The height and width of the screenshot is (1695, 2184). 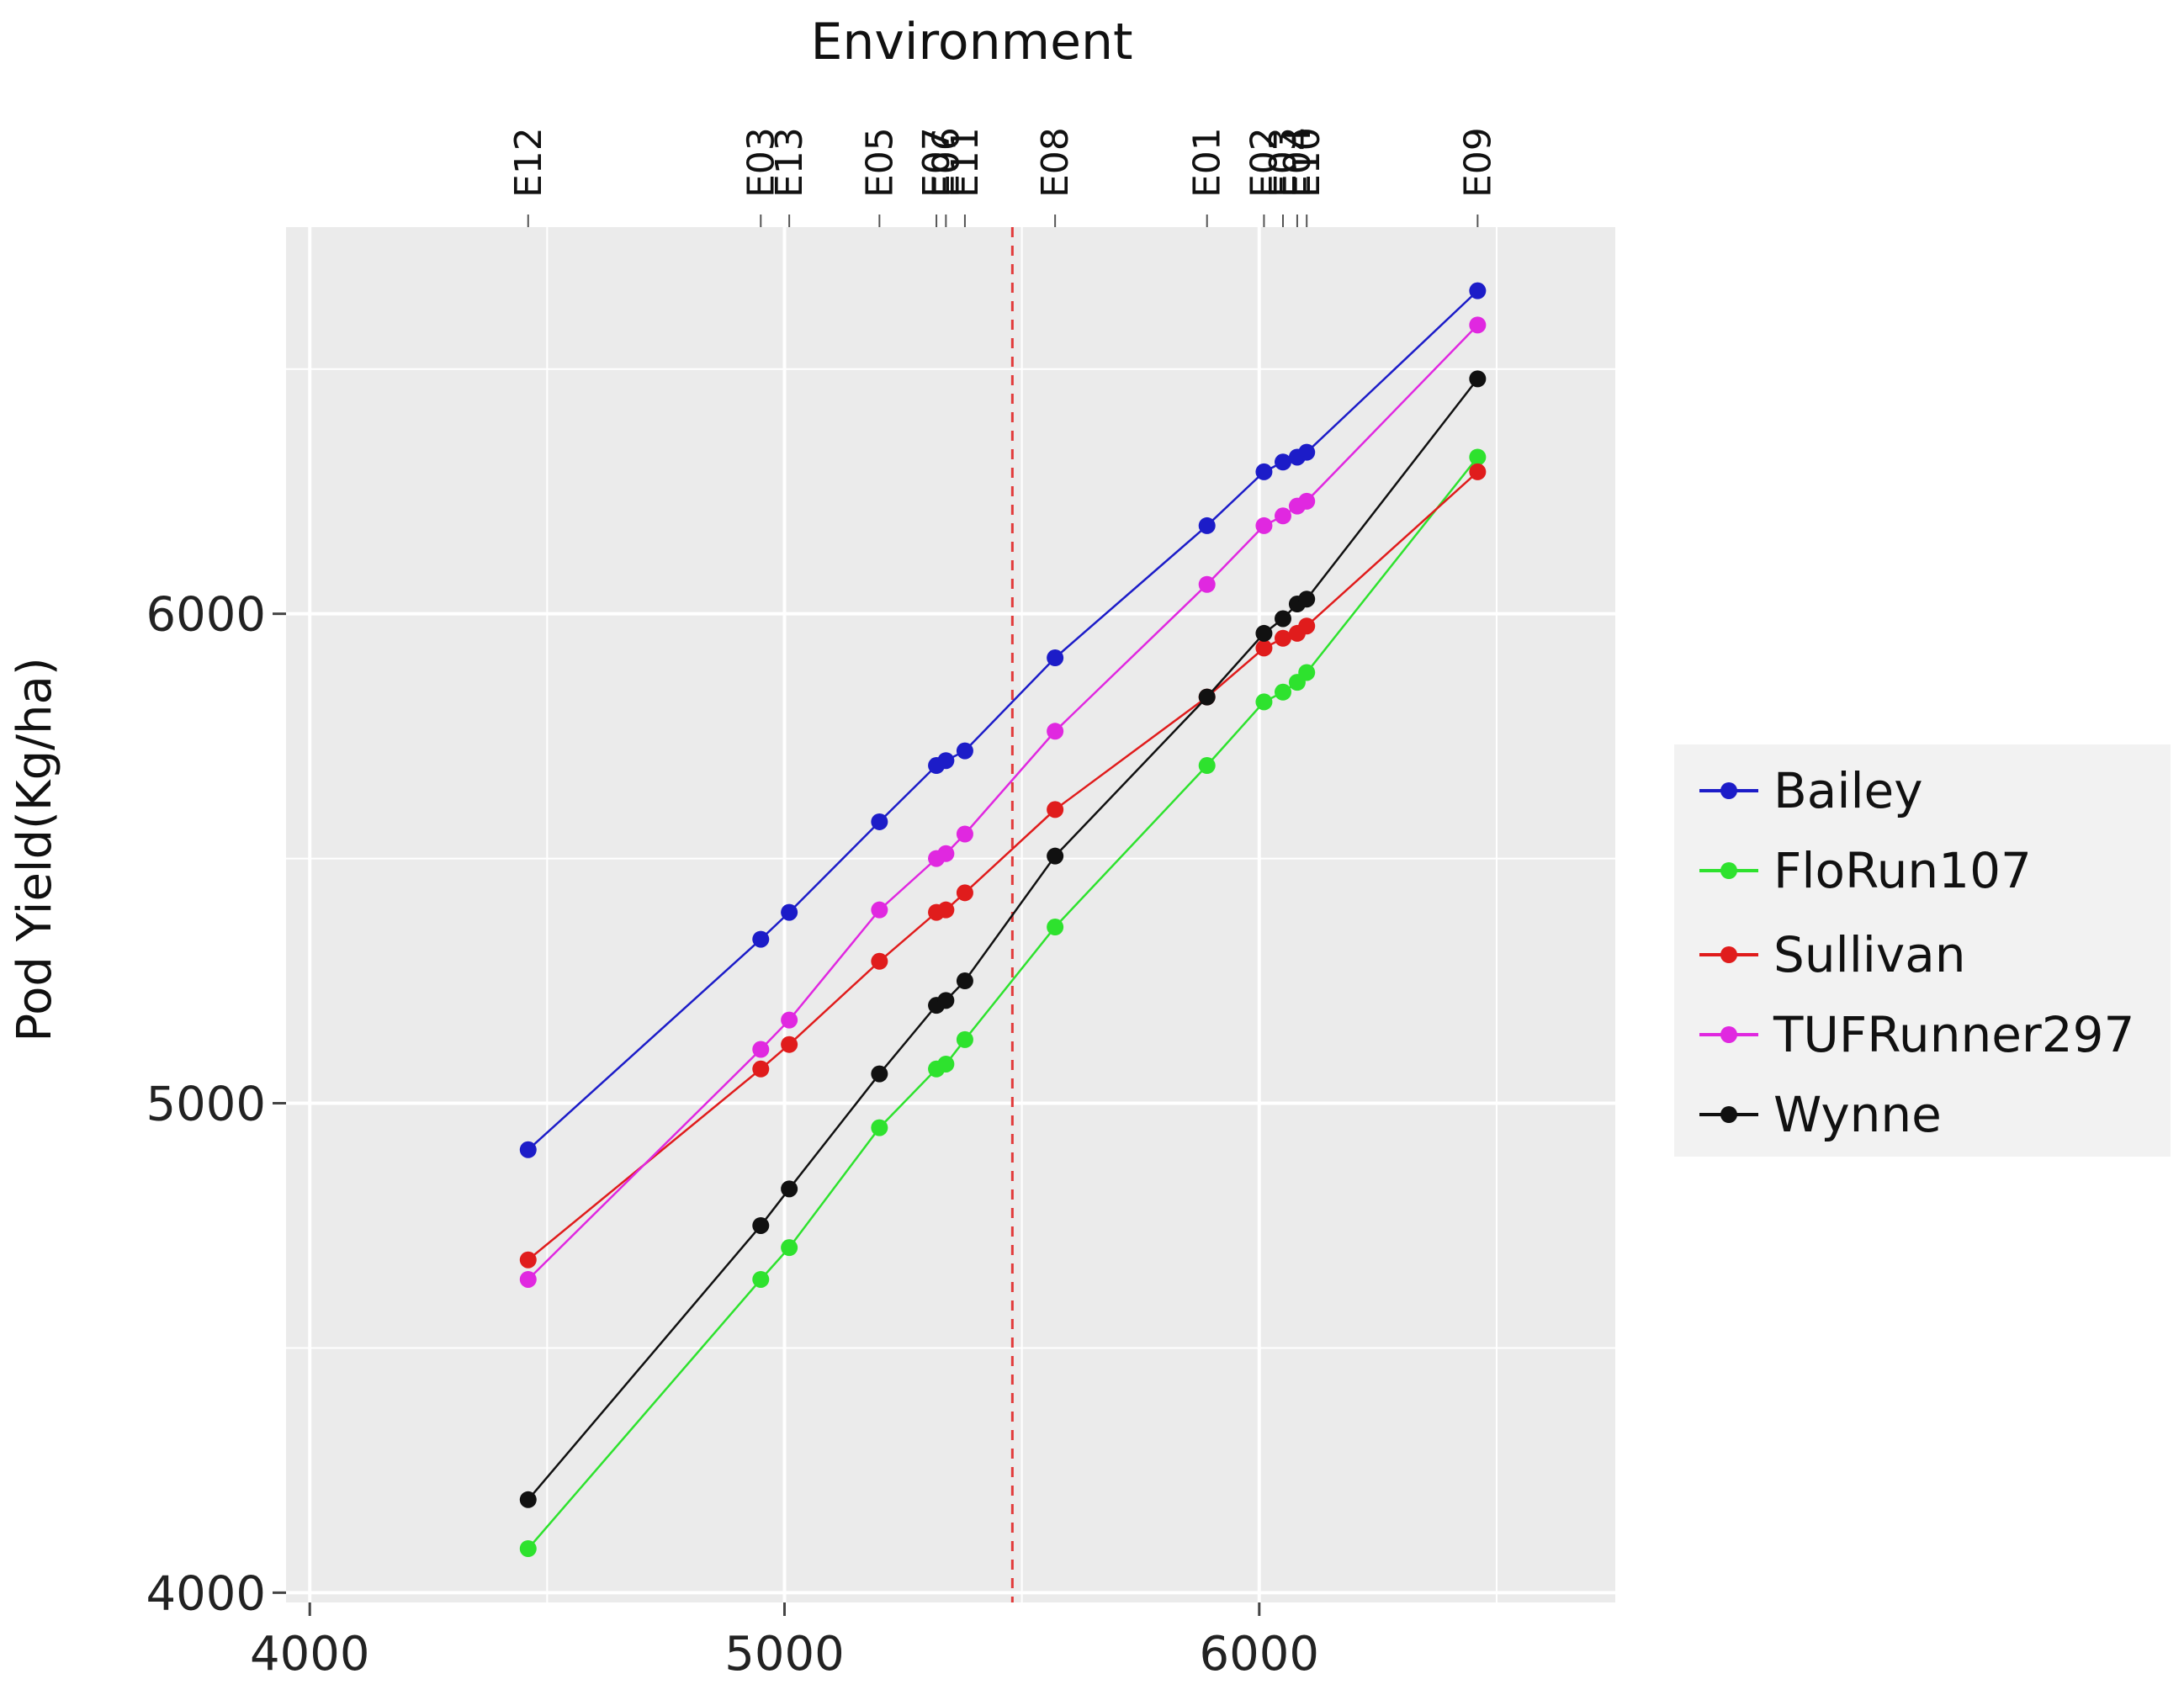 What do you see at coordinates (528, 162) in the screenshot?
I see `environment-label: E12` at bounding box center [528, 162].